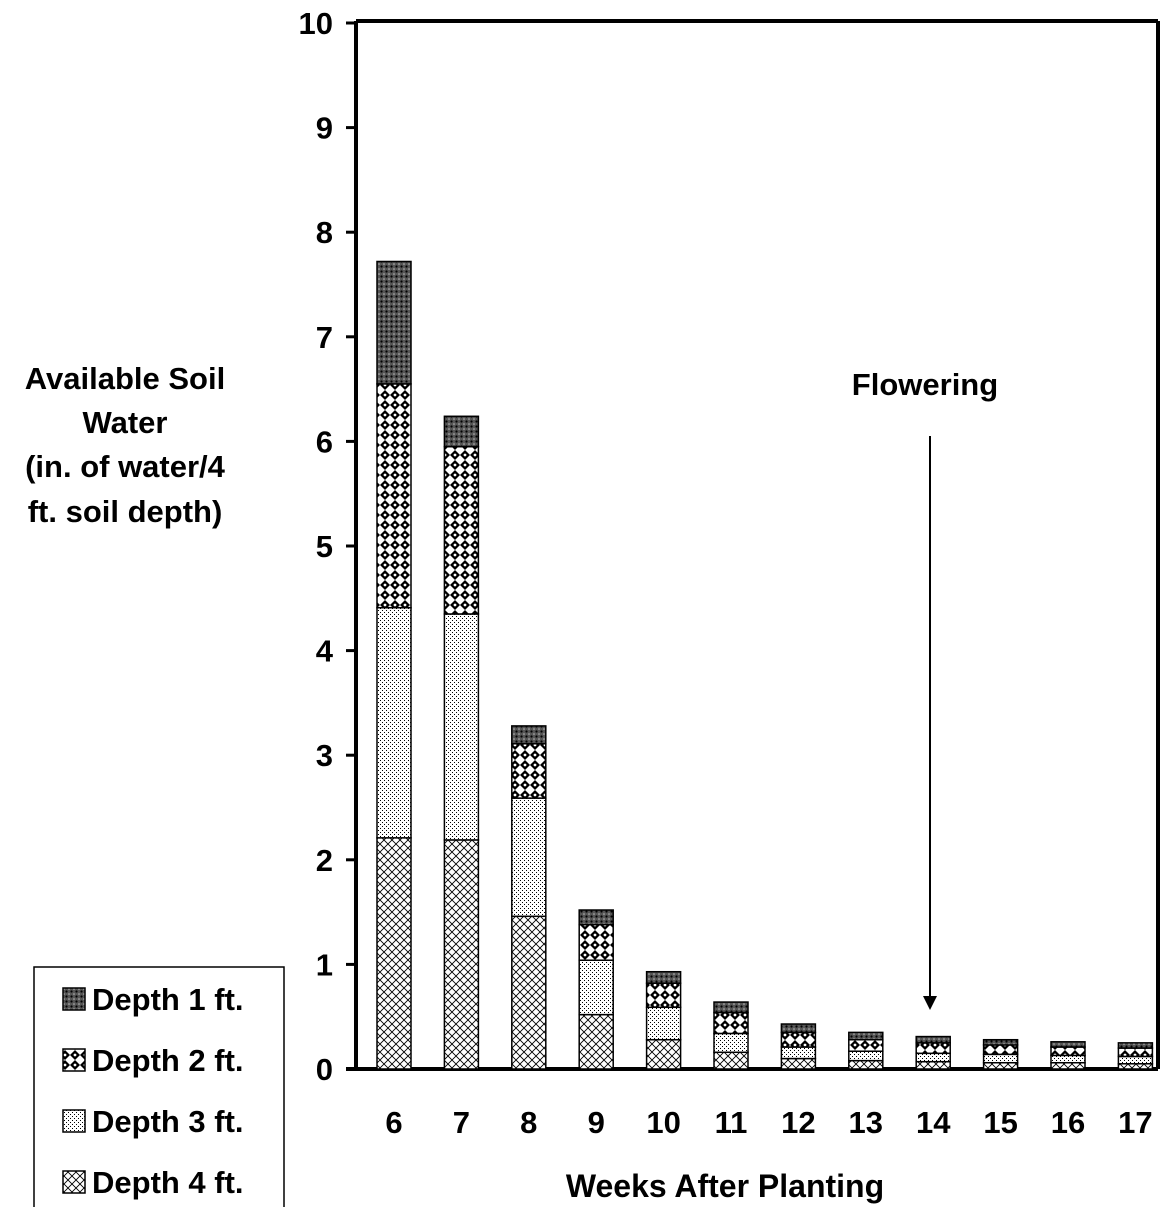 This screenshot has width=1162, height=1207. Describe the element at coordinates (731, 1122) in the screenshot. I see `x-tick-label: 11` at that location.